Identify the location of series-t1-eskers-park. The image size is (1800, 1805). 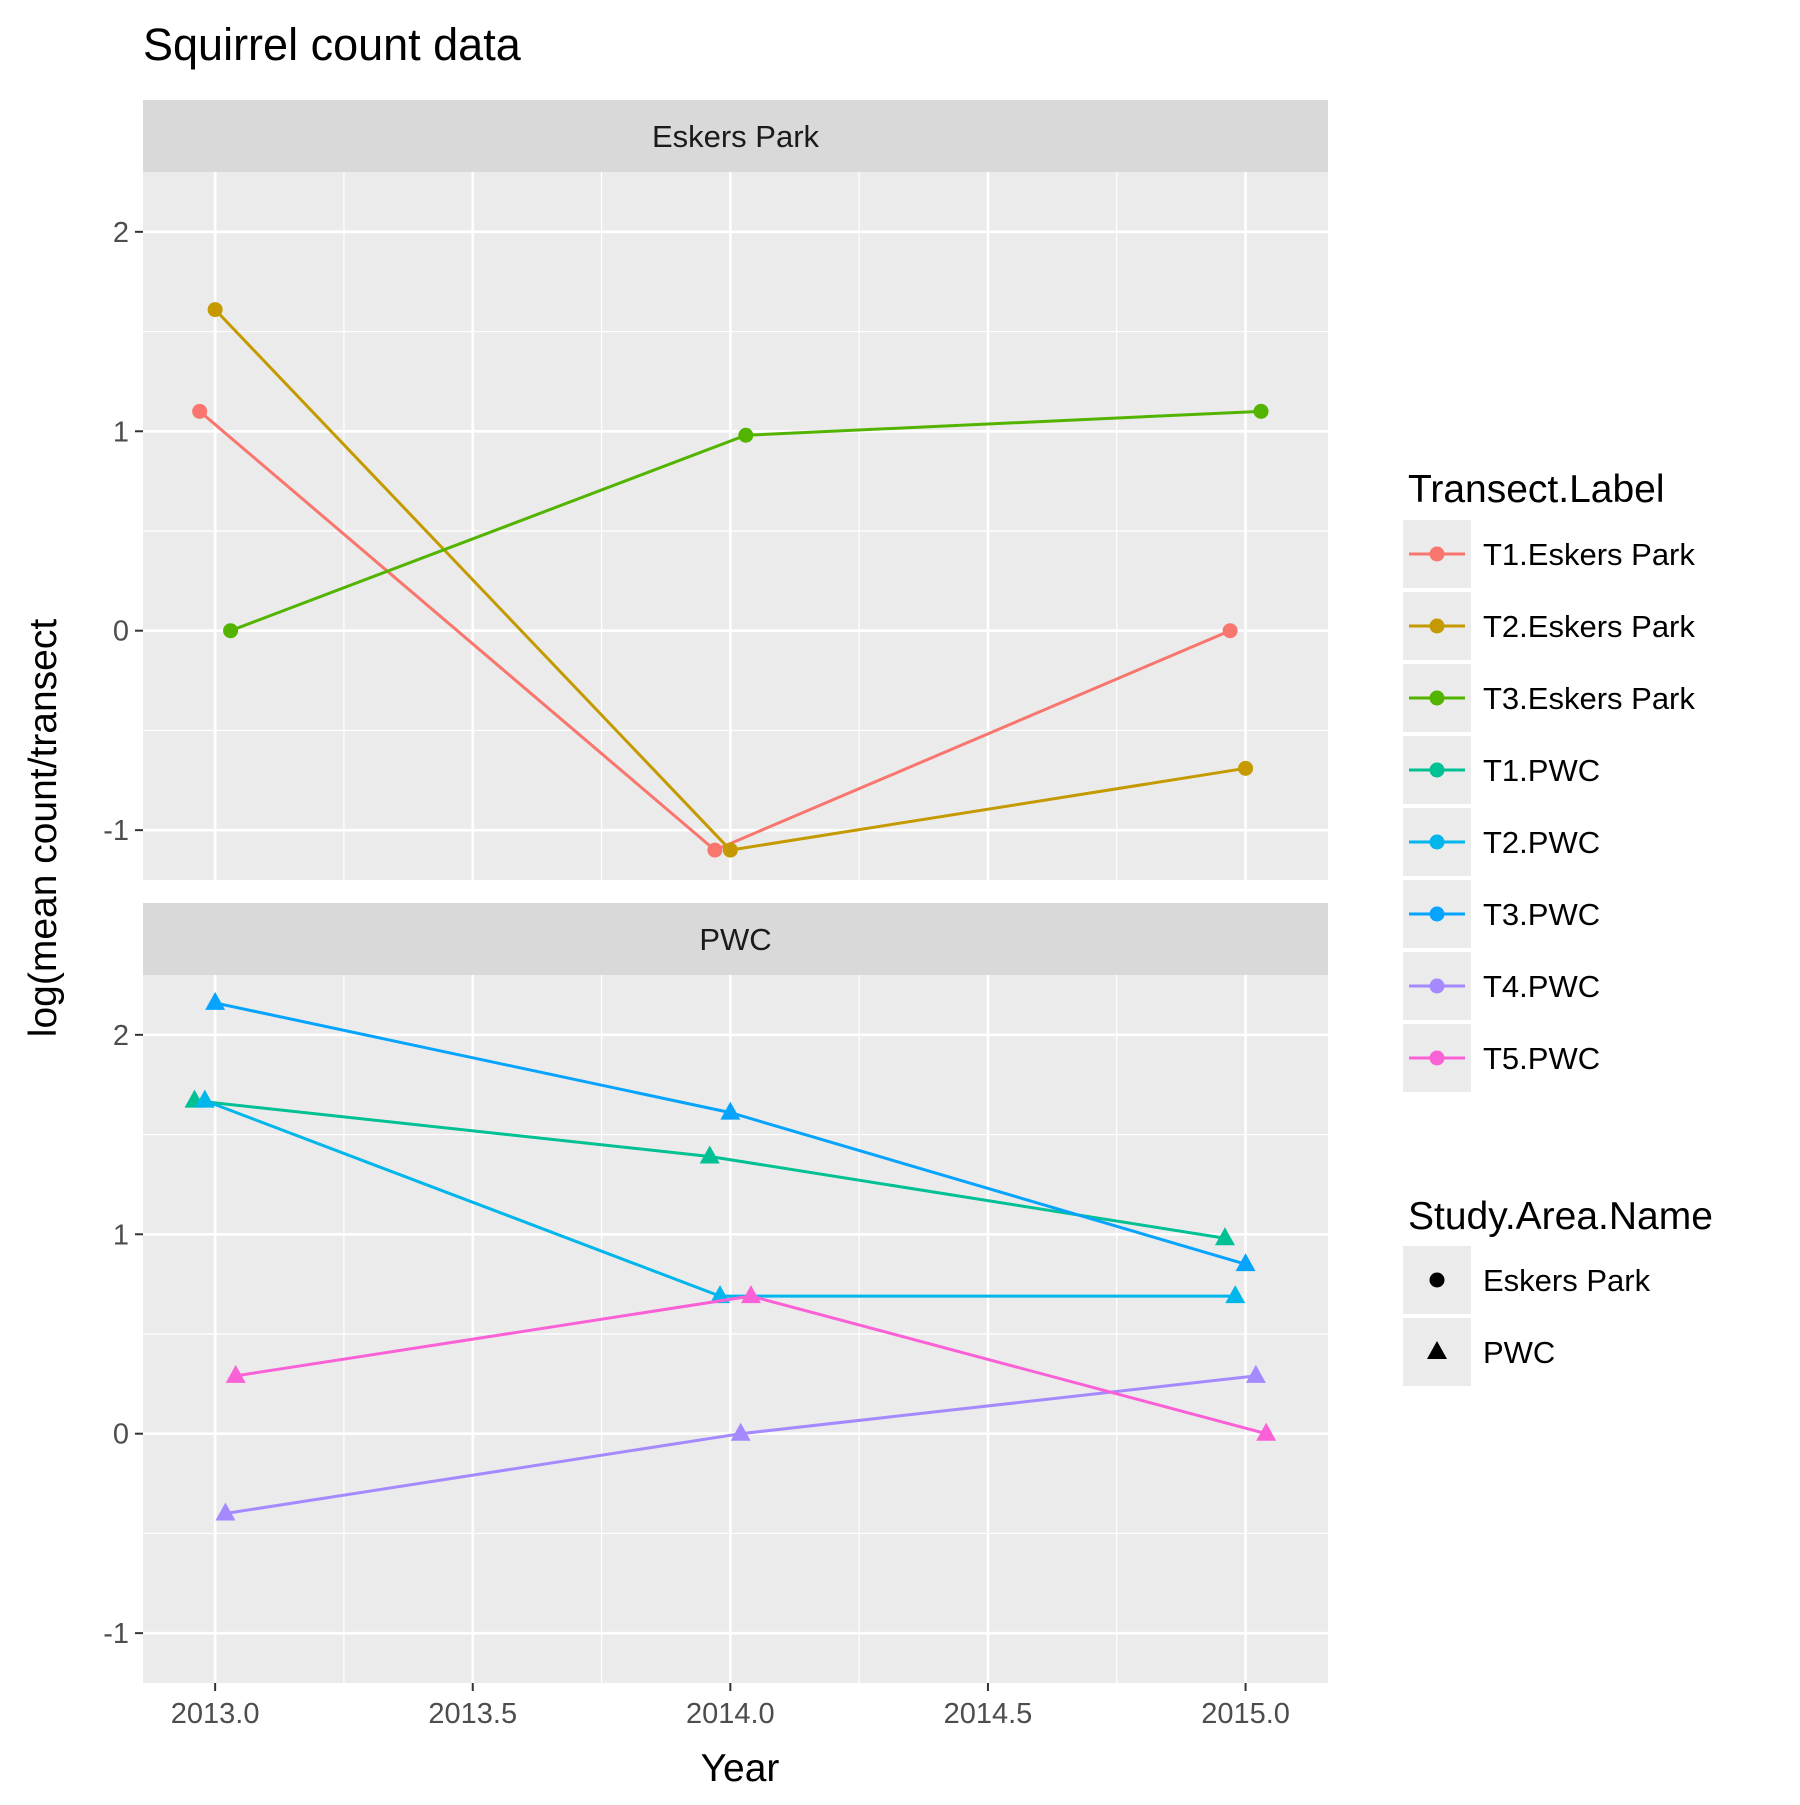
(715, 630).